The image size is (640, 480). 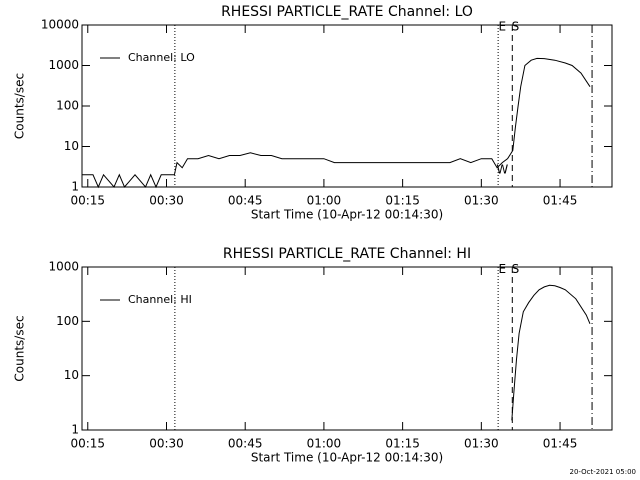 What do you see at coordinates (161, 57) in the screenshot?
I see `legend-label: Channel: LO` at bounding box center [161, 57].